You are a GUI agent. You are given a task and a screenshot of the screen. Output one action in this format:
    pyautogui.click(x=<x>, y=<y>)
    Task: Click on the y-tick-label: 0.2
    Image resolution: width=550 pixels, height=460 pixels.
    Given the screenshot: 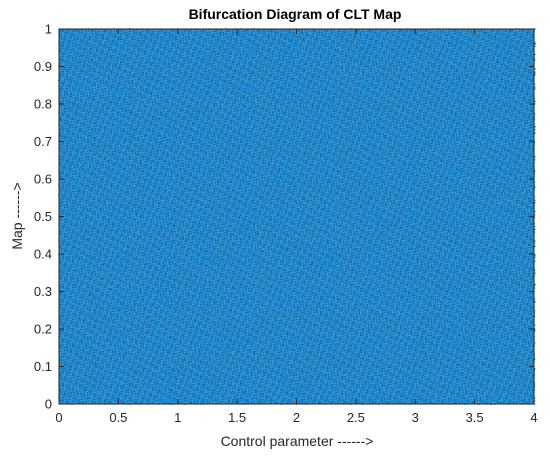 What is the action you would take?
    pyautogui.click(x=43, y=329)
    